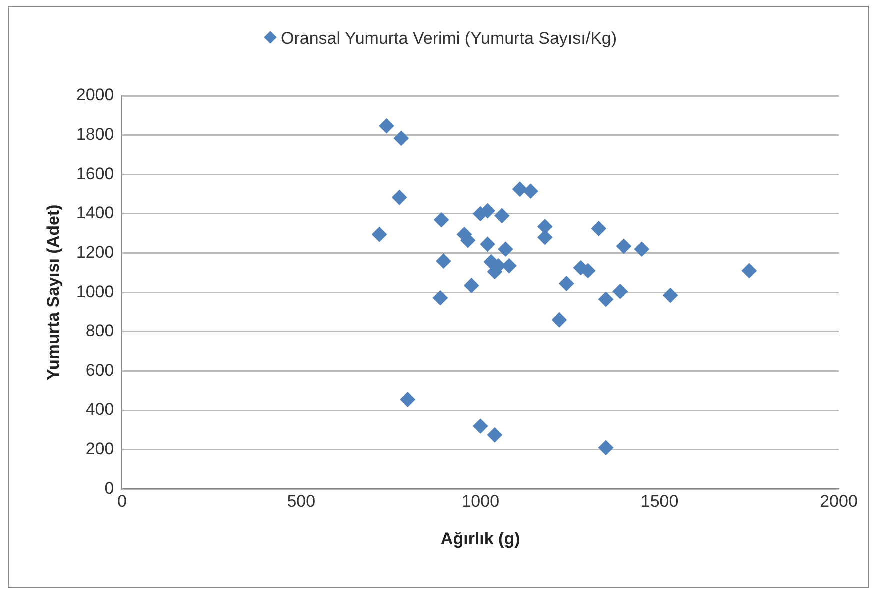 This screenshot has width=877, height=594. What do you see at coordinates (449, 39) in the screenshot?
I see `legend-label: Oransal Yumurta Verimi (Yumurta Sayısı/Kg)` at bounding box center [449, 39].